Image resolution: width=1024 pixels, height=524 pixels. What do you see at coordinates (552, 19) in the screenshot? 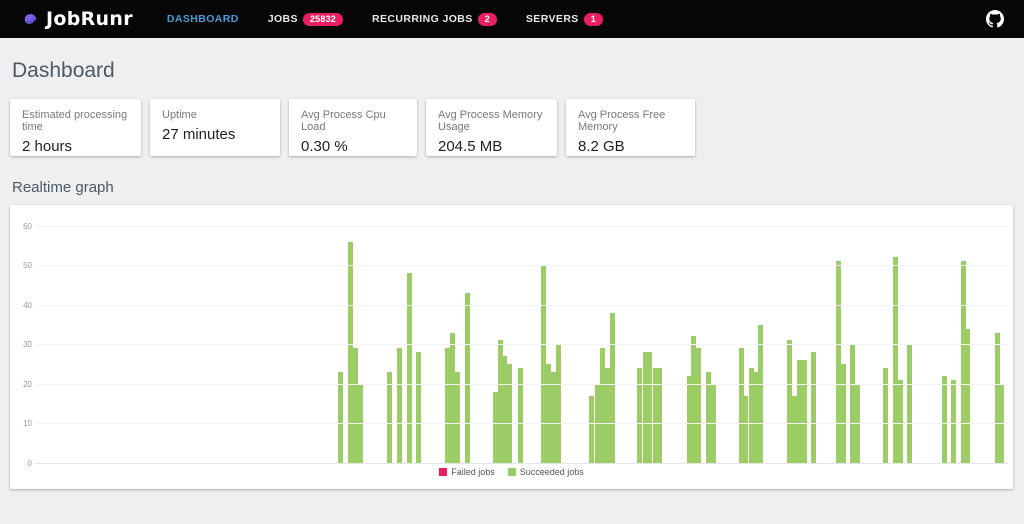
I see `nav-servers-label: SERVERS` at bounding box center [552, 19].